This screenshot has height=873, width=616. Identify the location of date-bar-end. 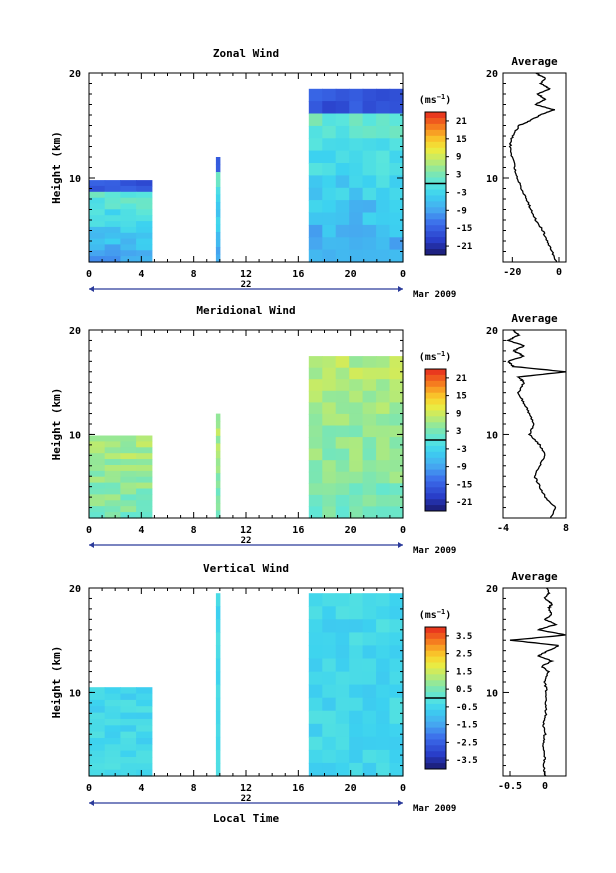
(400, 545).